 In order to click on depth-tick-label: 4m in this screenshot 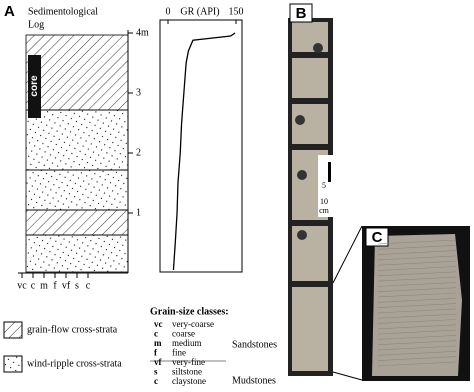, I will do `click(142, 32)`.